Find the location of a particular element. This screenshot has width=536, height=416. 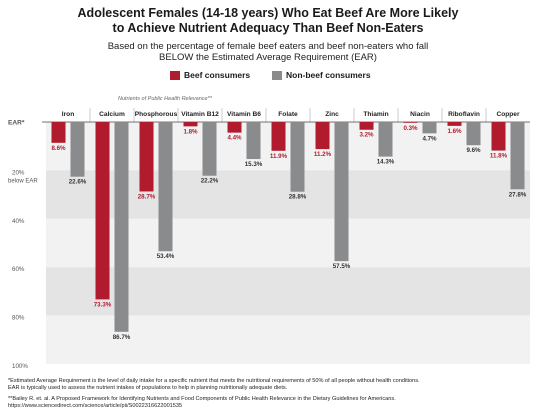

y-tick-label: 80% is located at coordinates (18, 318).